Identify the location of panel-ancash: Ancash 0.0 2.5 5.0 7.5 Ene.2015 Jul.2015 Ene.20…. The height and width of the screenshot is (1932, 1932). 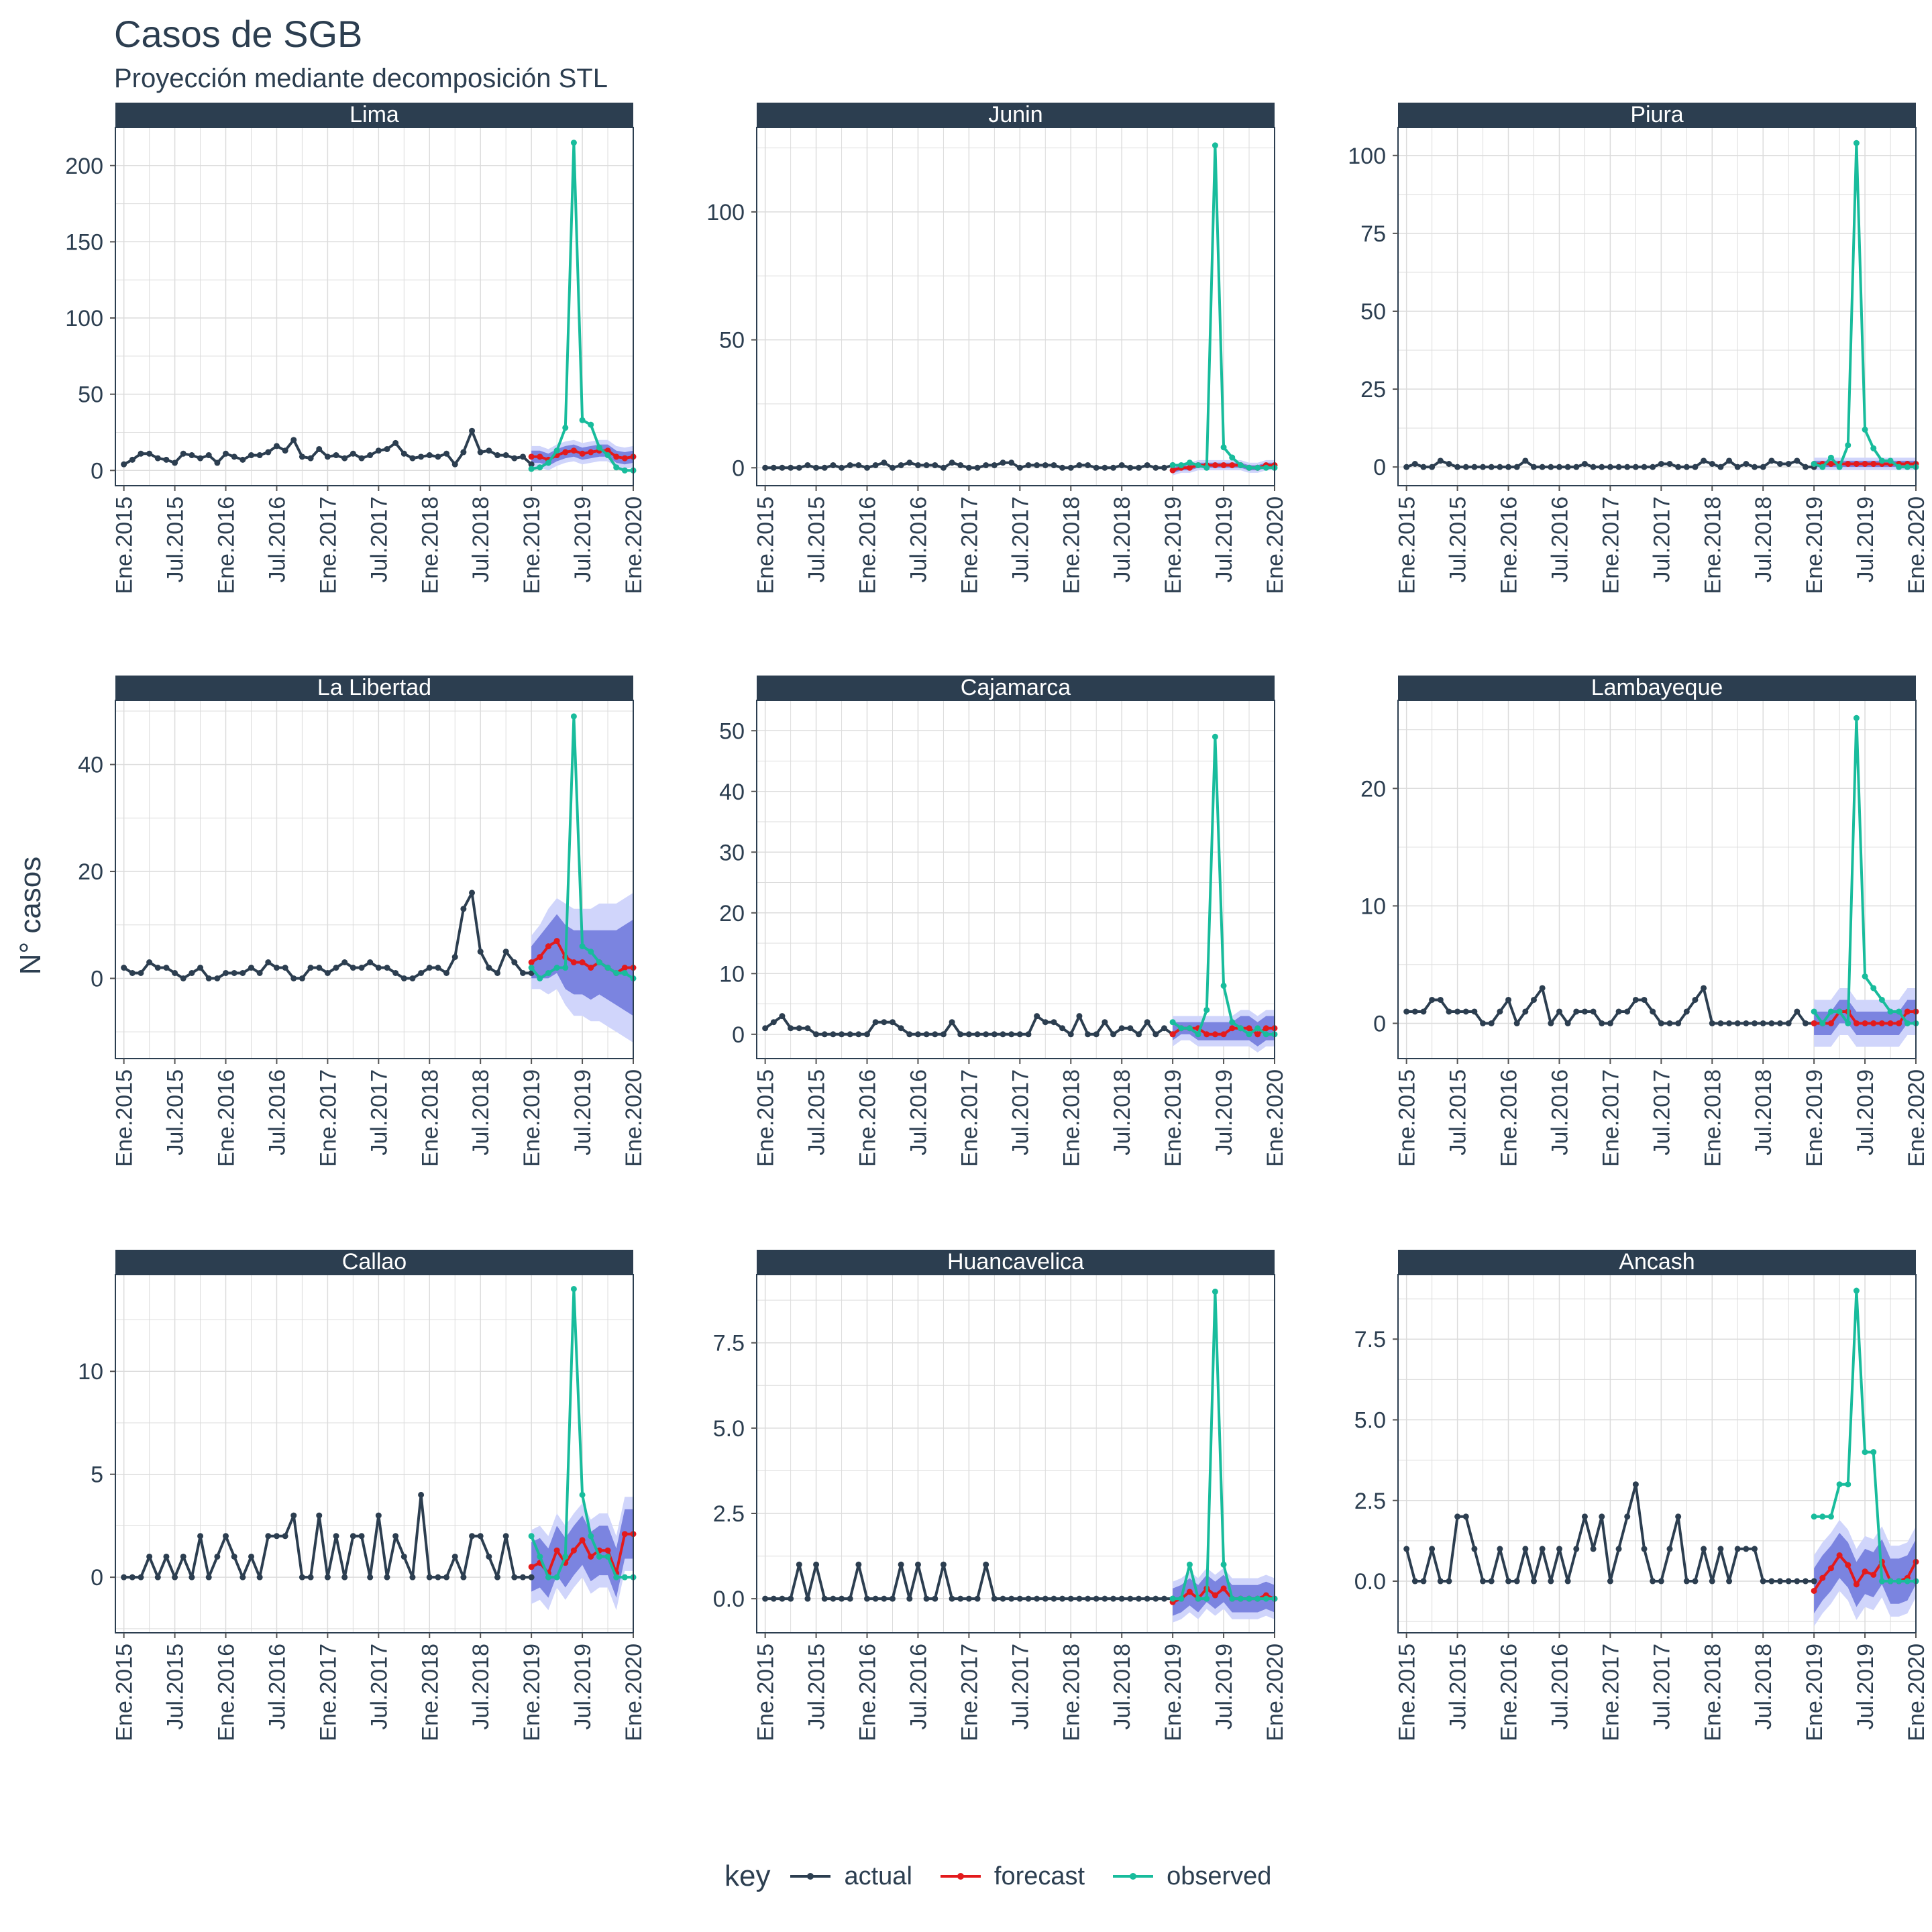
(1641, 1495).